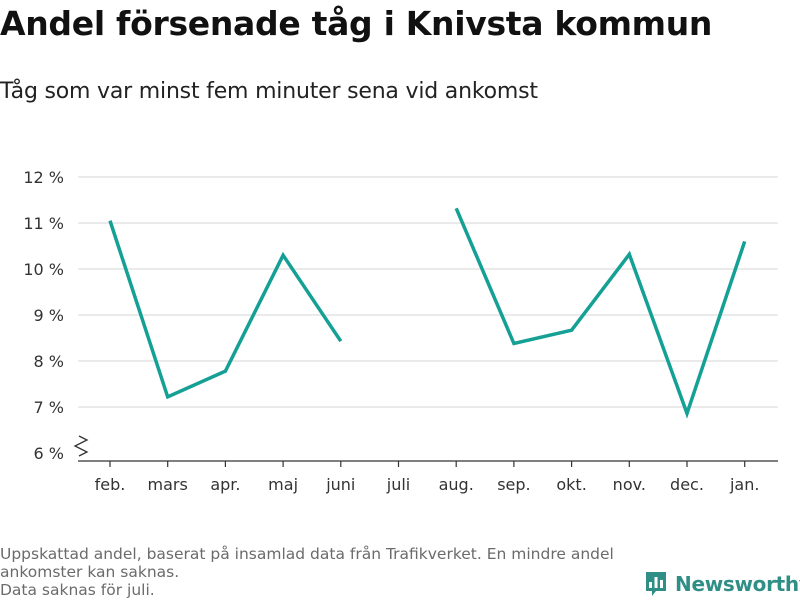 This screenshot has width=800, height=600. I want to click on x-tick-label: feb., so click(110, 484).